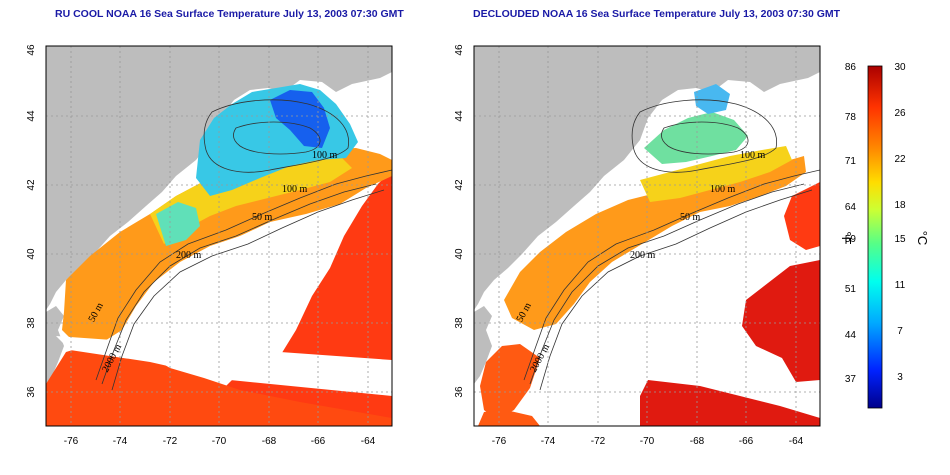  What do you see at coordinates (851, 239) in the screenshot?
I see `fahrenheit-tick: 59` at bounding box center [851, 239].